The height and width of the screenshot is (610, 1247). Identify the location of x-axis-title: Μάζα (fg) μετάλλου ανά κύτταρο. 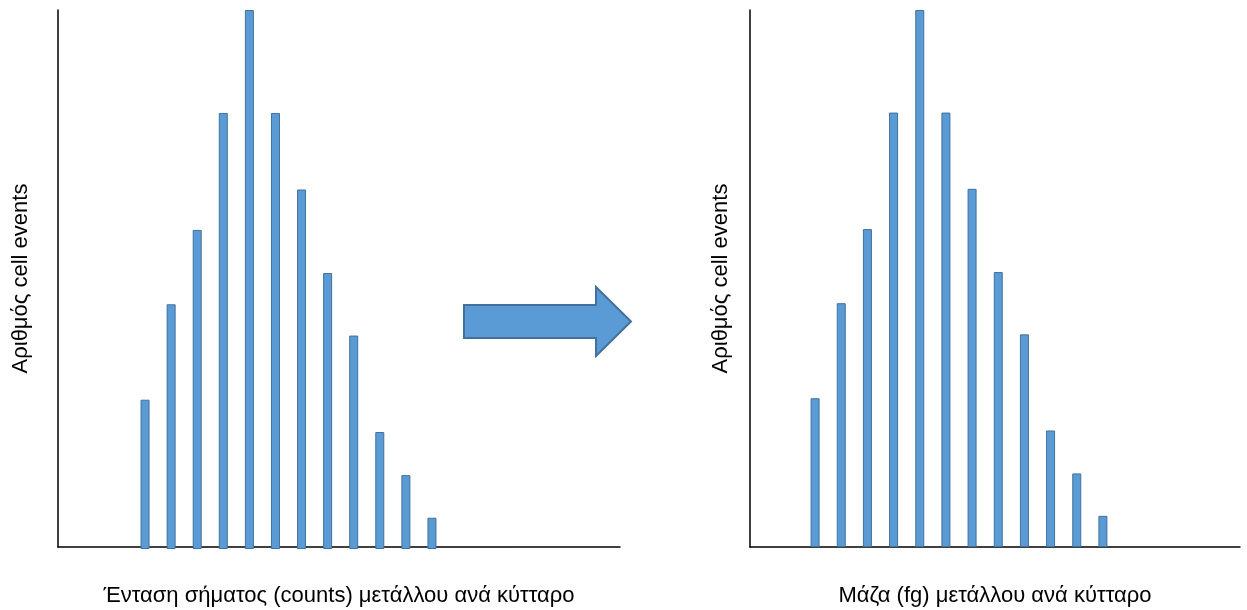
(995, 594).